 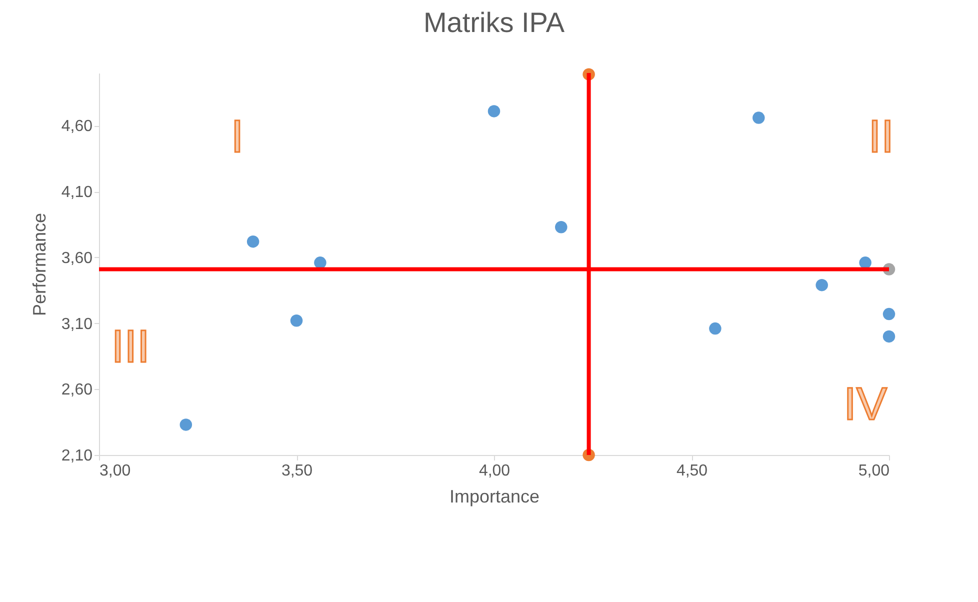 I want to click on x-tick-label: 5,00, so click(x=874, y=471).